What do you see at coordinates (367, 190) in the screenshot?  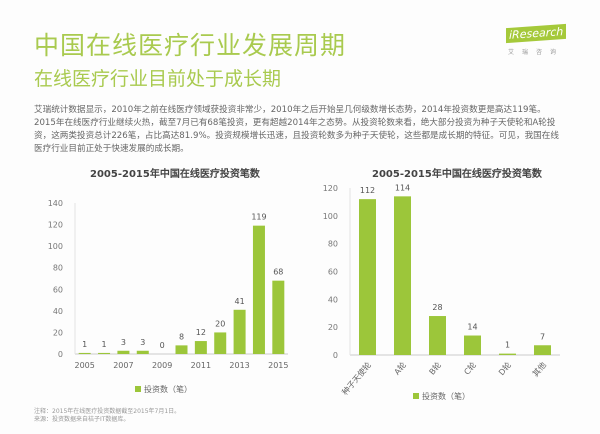 I see `data-label: 112` at bounding box center [367, 190].